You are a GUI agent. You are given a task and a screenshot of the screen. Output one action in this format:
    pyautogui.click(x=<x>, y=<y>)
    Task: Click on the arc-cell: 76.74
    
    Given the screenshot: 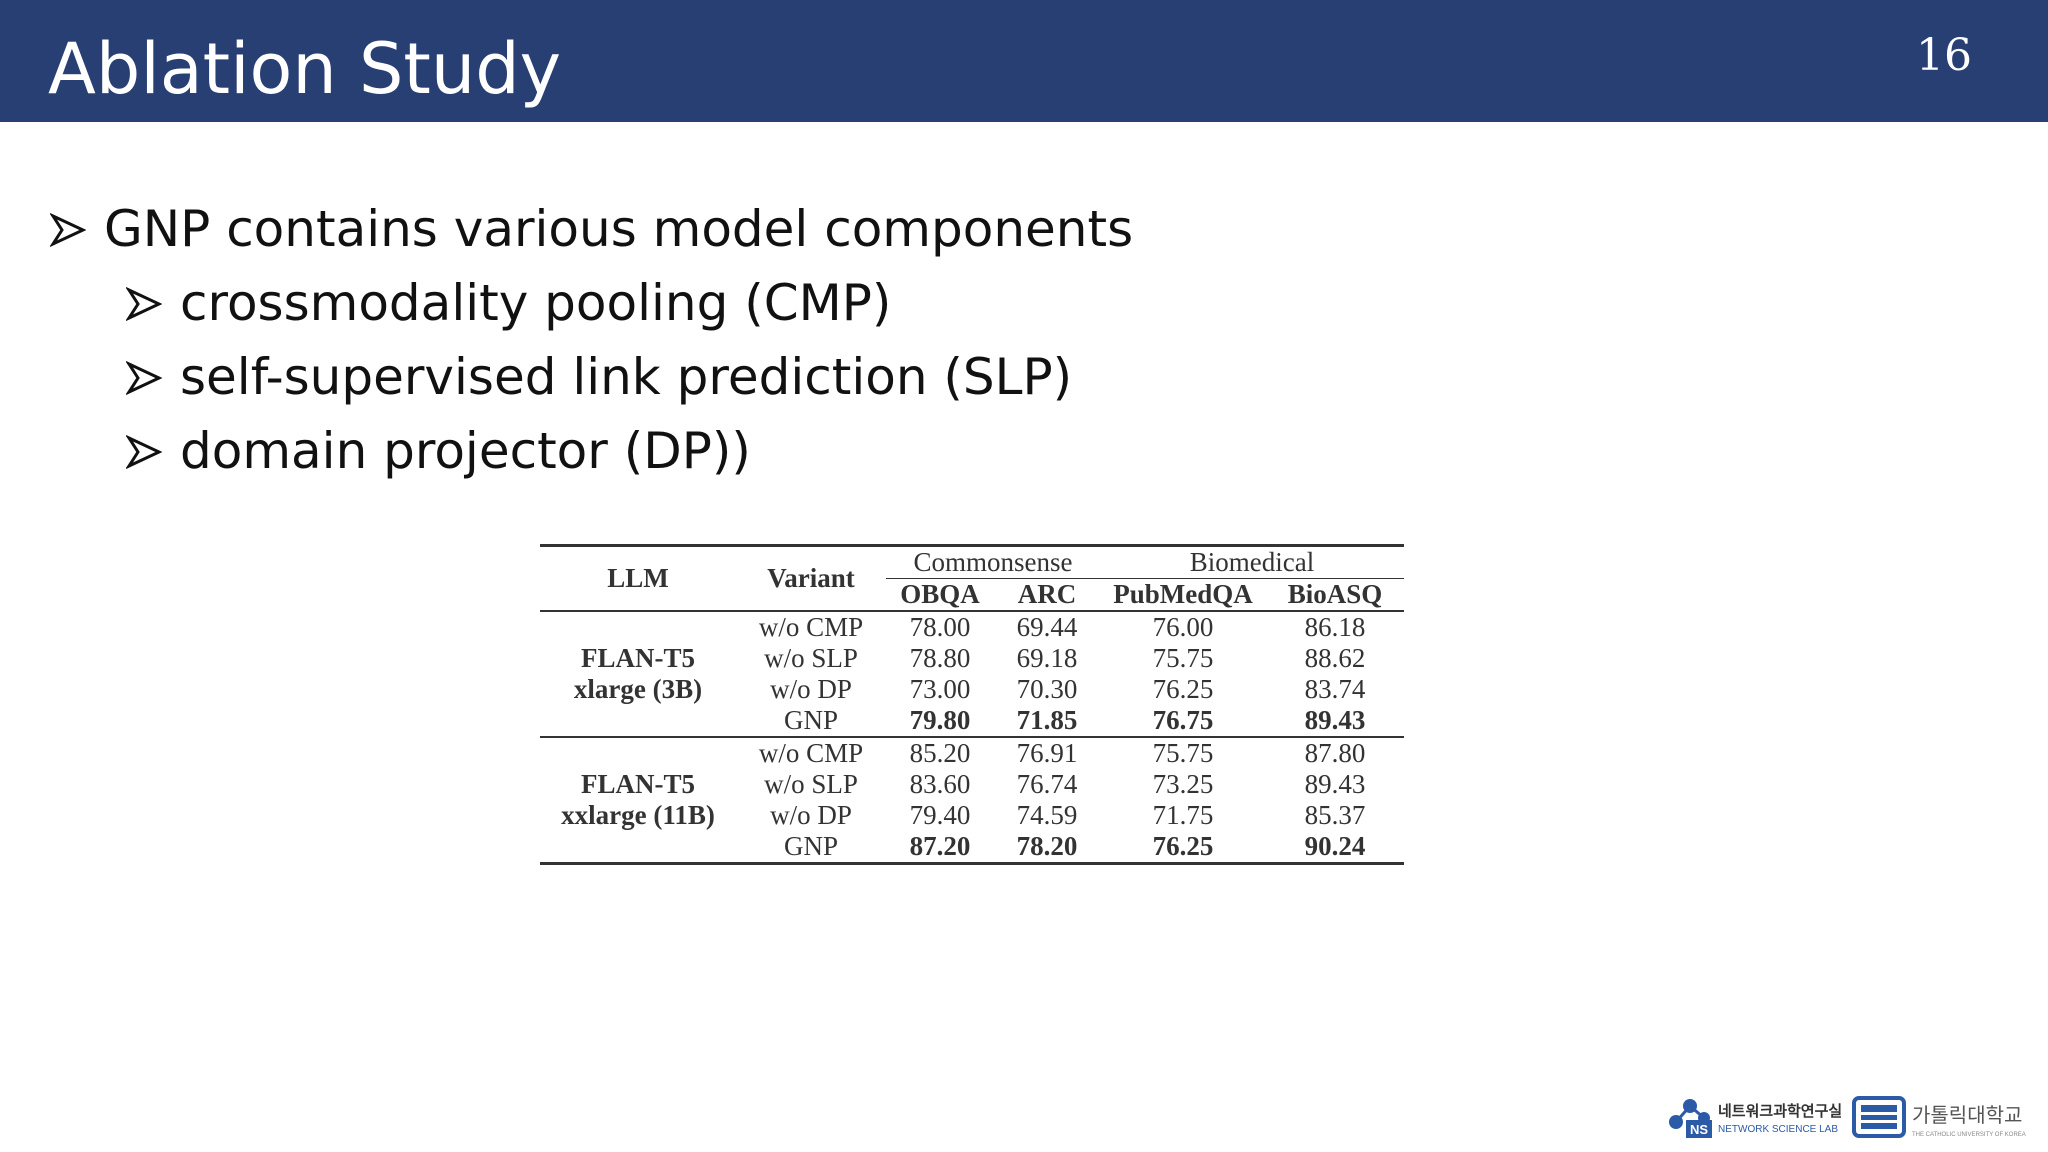 What is the action you would take?
    pyautogui.click(x=1047, y=784)
    